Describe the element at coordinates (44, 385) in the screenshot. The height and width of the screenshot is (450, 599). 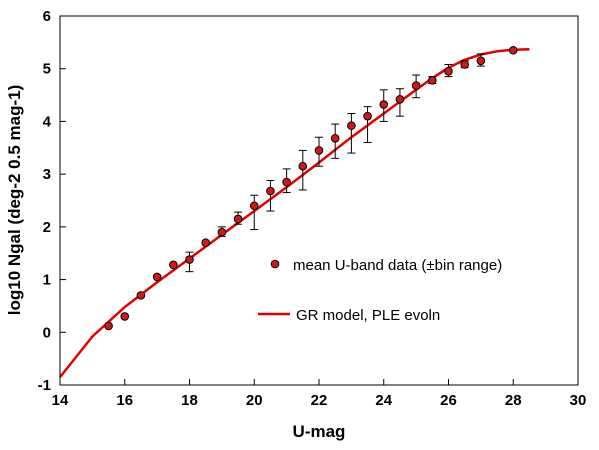
I see `y-tick-label: -1` at that location.